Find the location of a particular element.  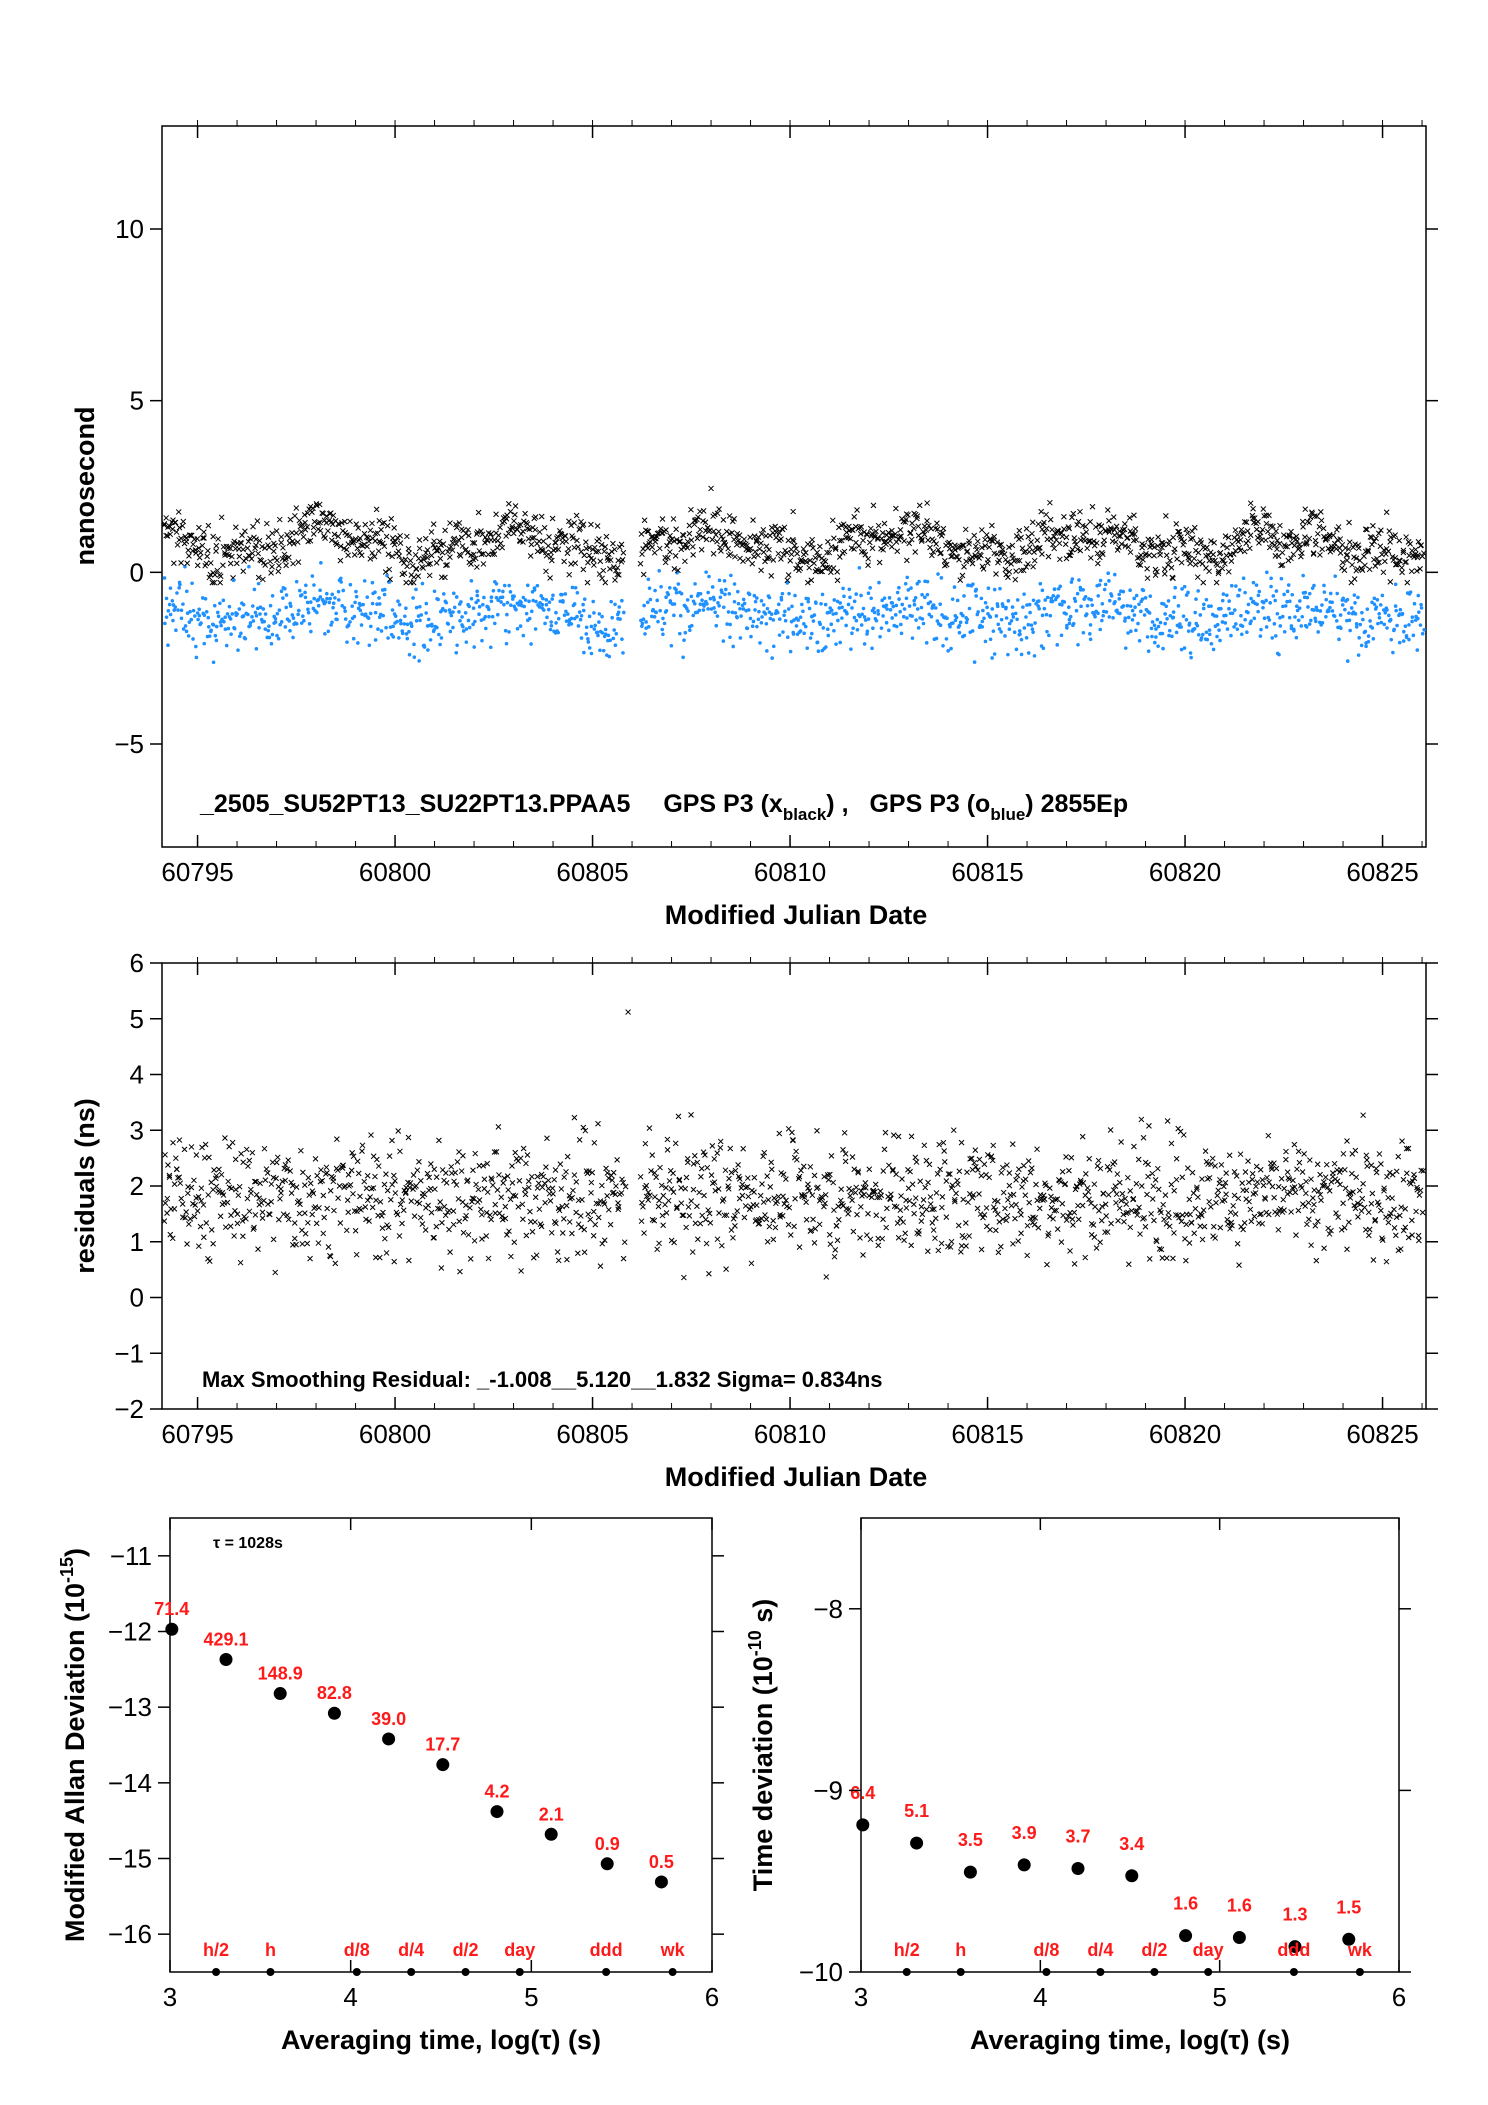

interval-marker is located at coordinates (1359, 1972).